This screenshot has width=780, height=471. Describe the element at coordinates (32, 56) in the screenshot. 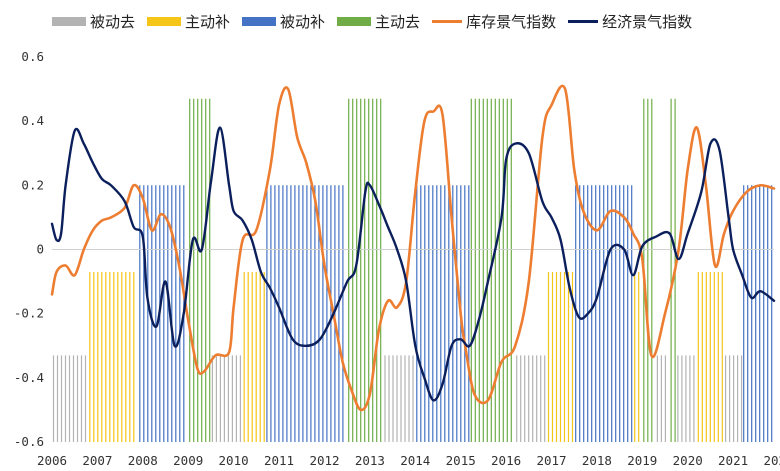

I see `y-tick-label: 0.6` at that location.